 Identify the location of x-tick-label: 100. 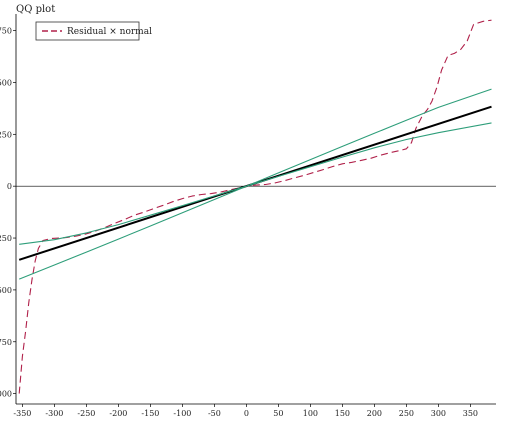
(310, 413).